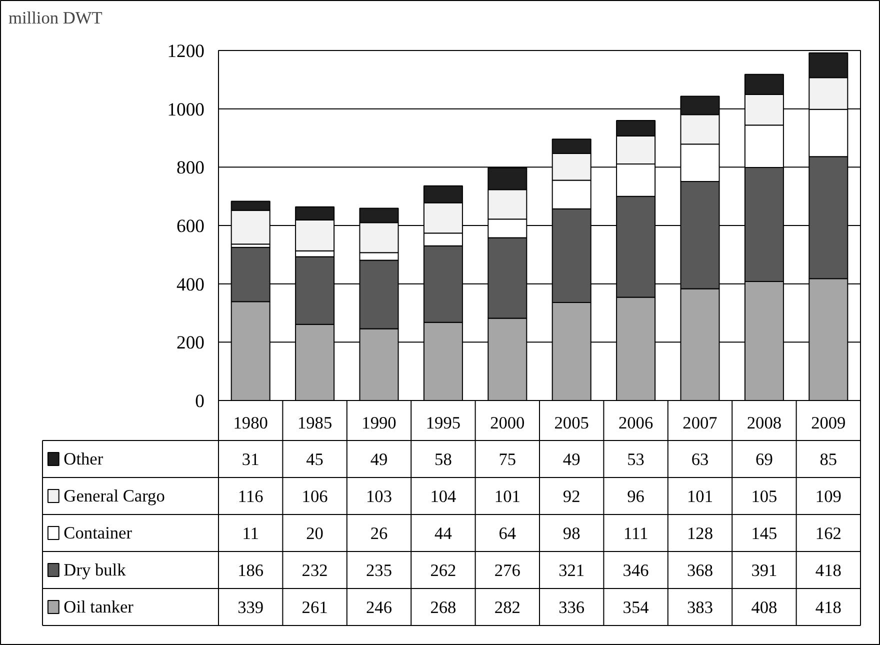  Describe the element at coordinates (185, 51) in the screenshot. I see `y-tick-label: 1200` at that location.